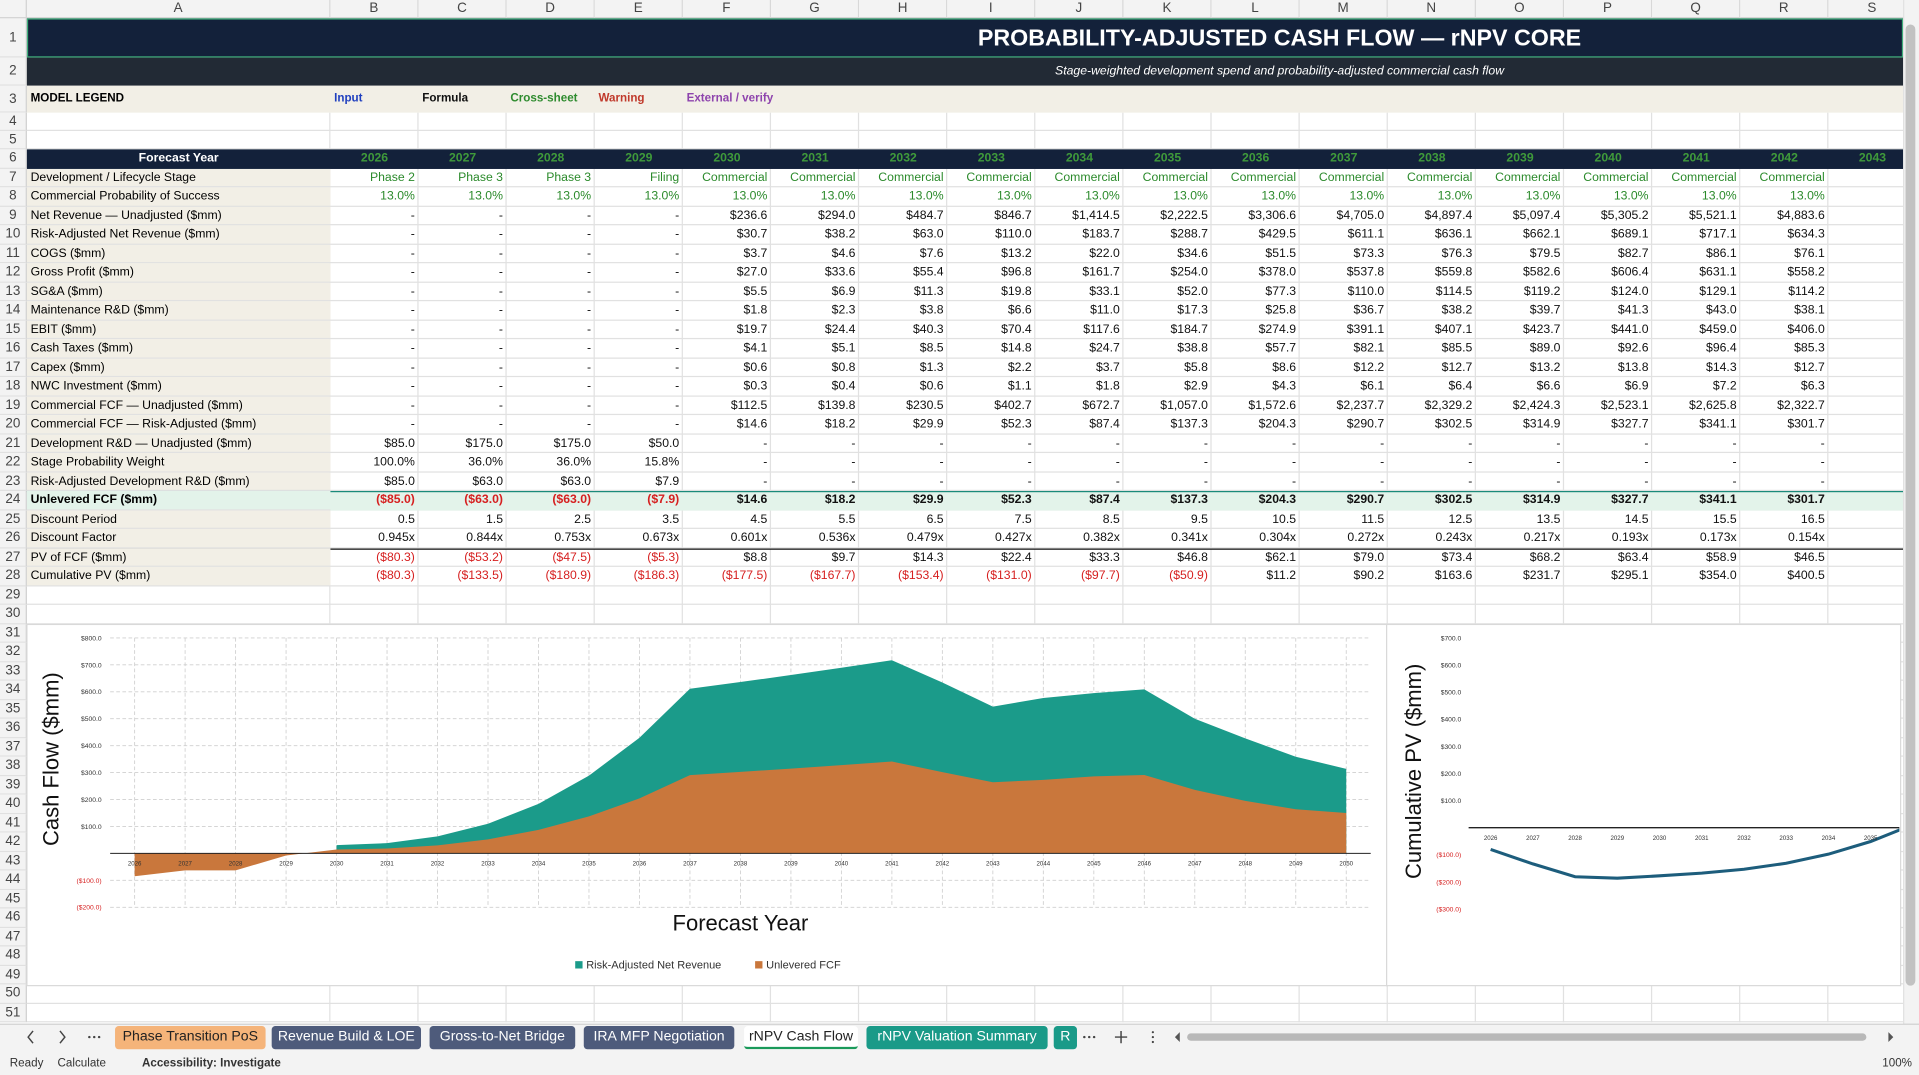 The height and width of the screenshot is (1075, 1919). I want to click on cell: $846.7, so click(1013, 215).